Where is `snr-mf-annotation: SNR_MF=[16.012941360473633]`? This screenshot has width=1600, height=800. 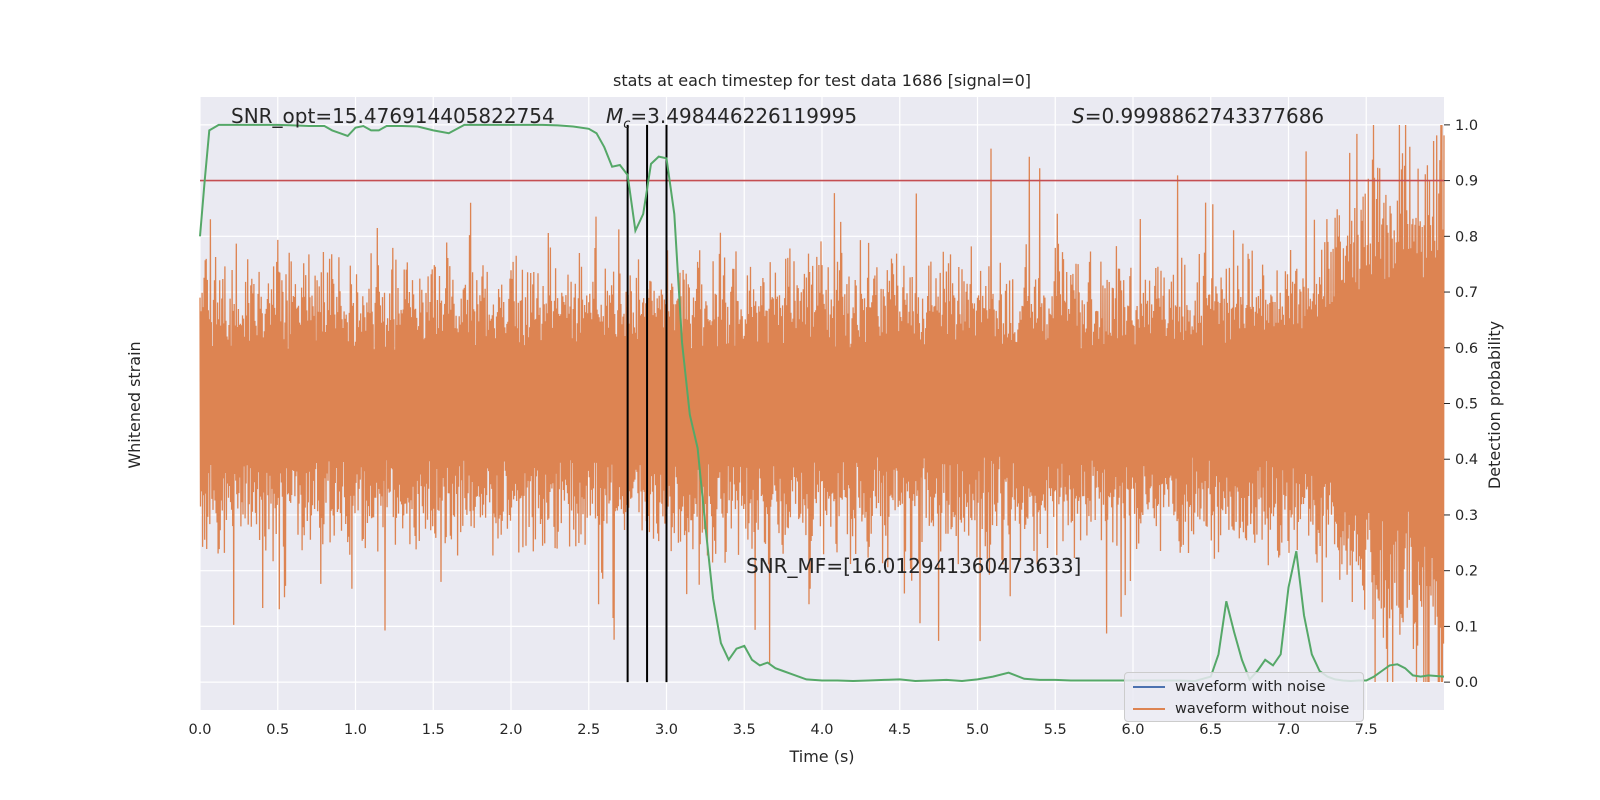 snr-mf-annotation: SNR_MF=[16.012941360473633] is located at coordinates (914, 566).